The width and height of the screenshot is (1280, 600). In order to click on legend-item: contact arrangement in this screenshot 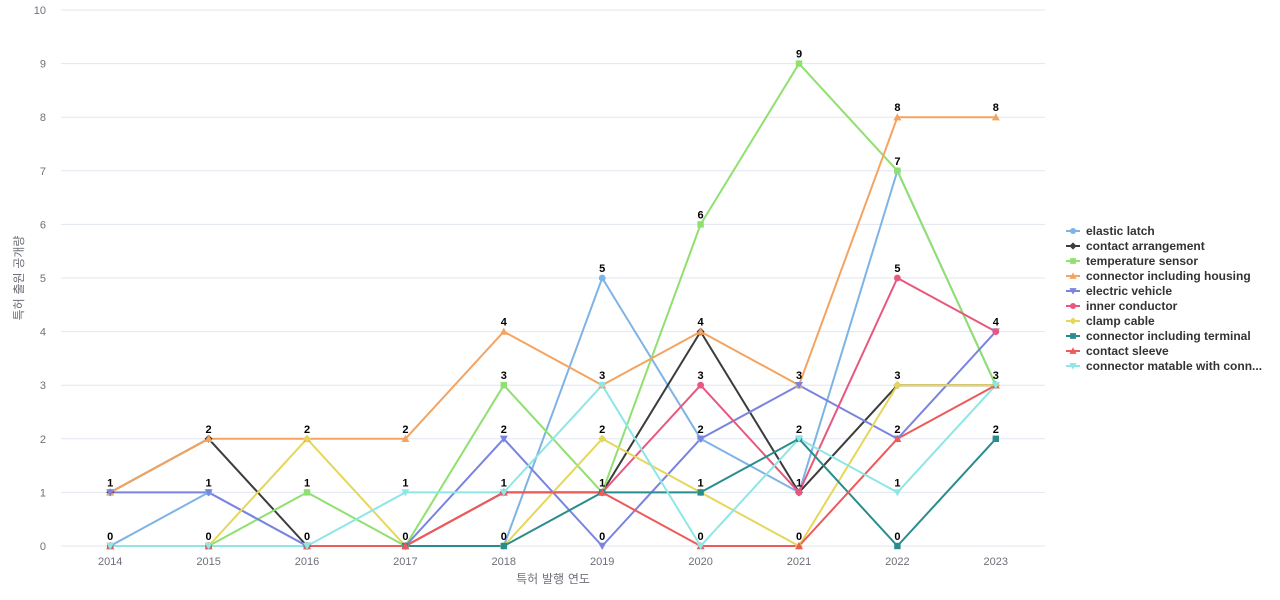, I will do `click(1135, 246)`.